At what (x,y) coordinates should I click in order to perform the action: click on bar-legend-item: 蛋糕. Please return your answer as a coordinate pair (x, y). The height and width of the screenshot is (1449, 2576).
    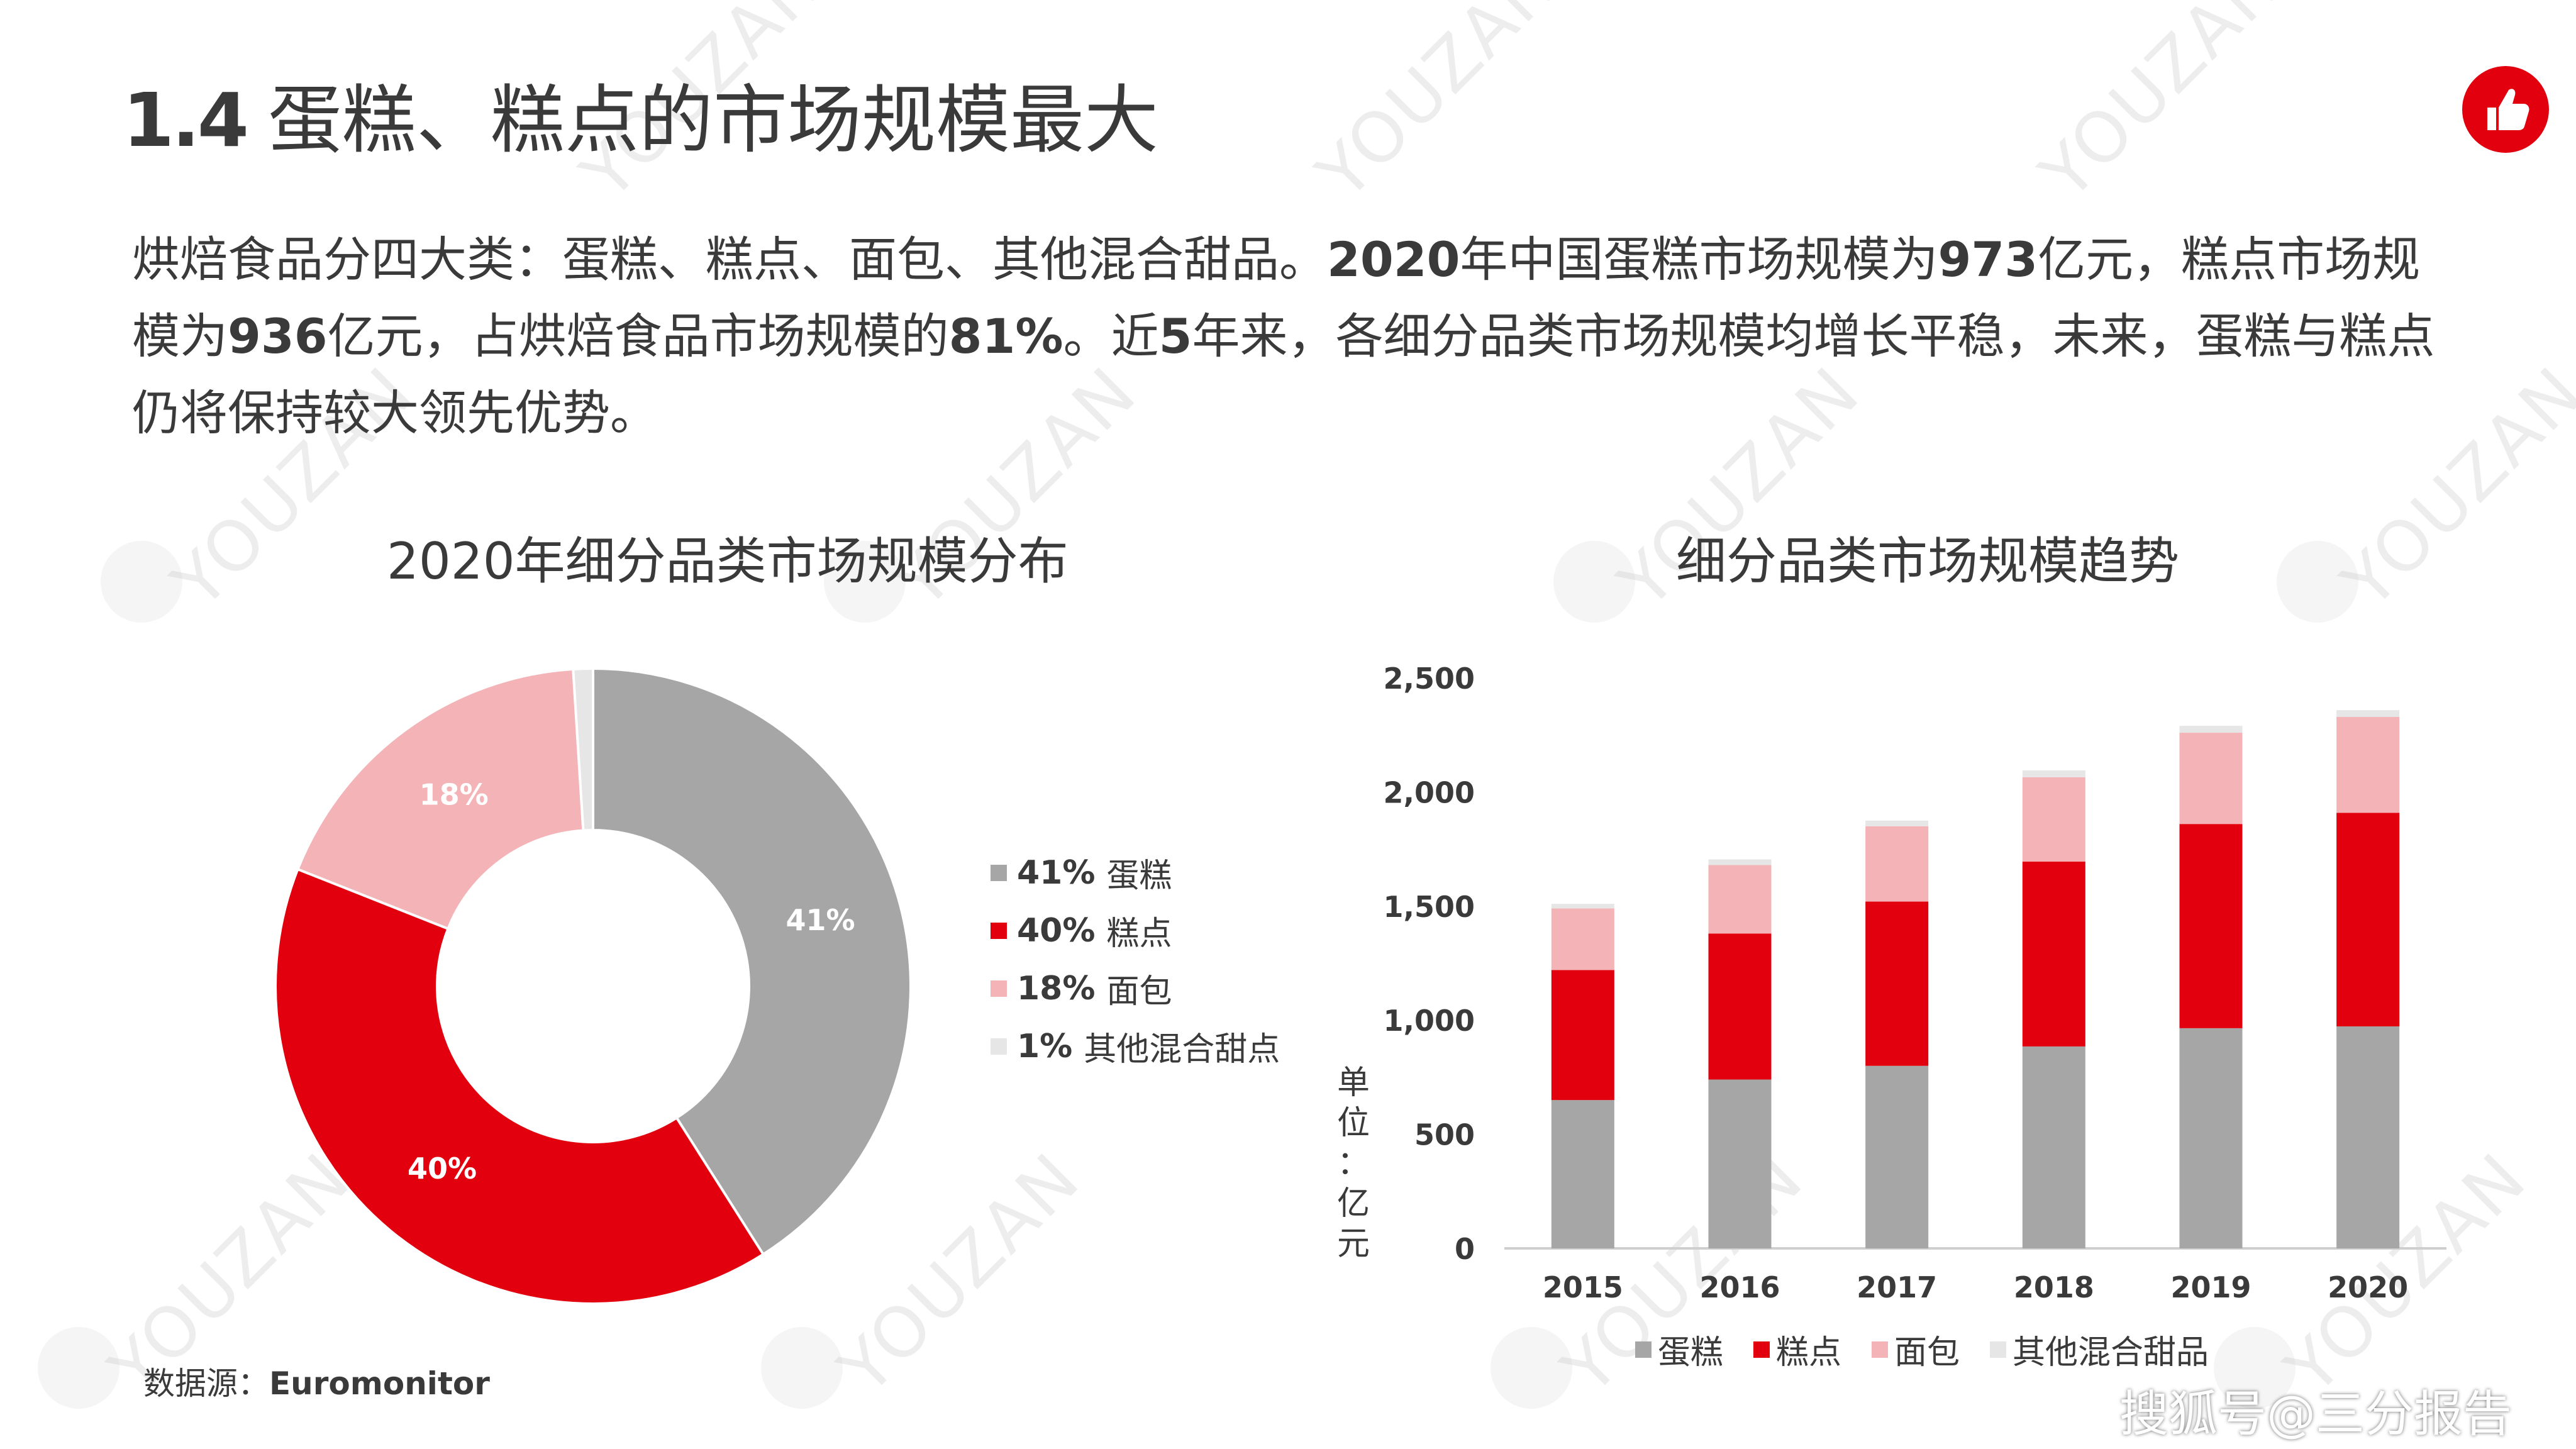
    Looking at the image, I should click on (1679, 1349).